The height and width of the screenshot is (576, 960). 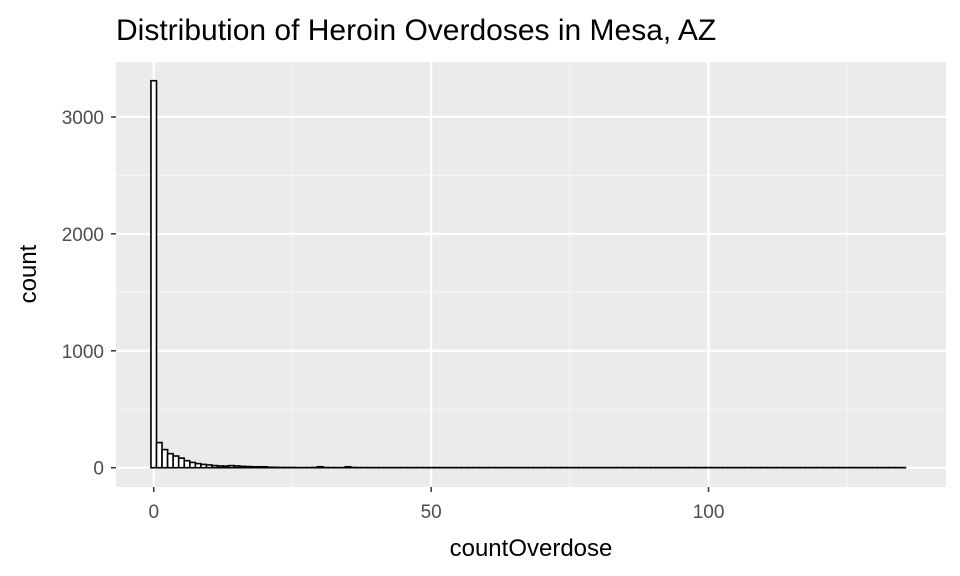 I want to click on y-tick-label-2: 2000, so click(x=83, y=235).